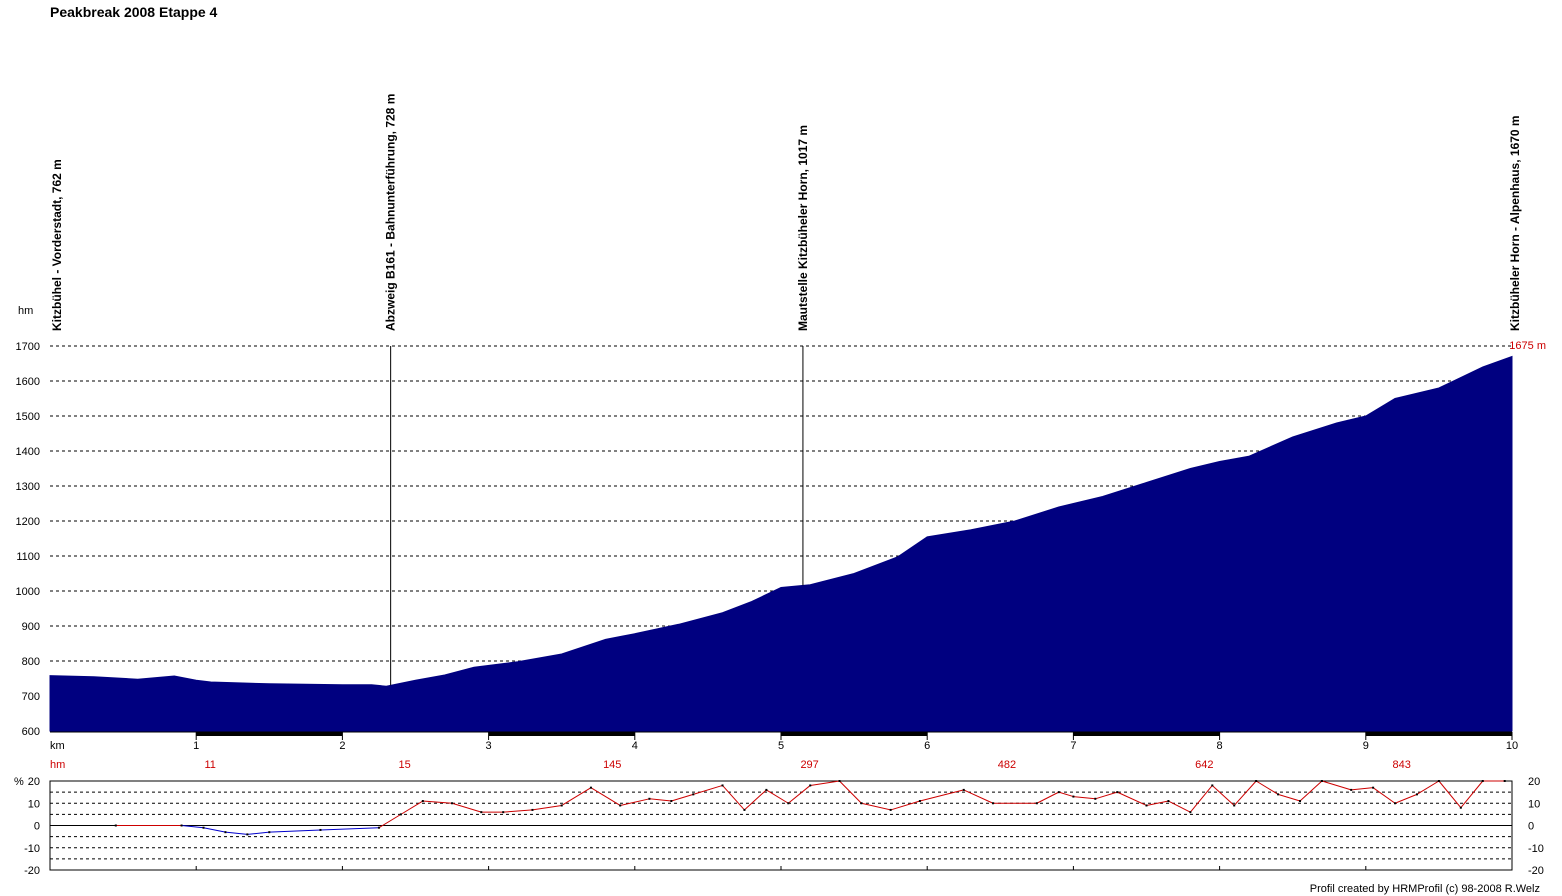 The height and width of the screenshot is (896, 1562). What do you see at coordinates (1402, 765) in the screenshot?
I see `ascent-value: 843` at bounding box center [1402, 765].